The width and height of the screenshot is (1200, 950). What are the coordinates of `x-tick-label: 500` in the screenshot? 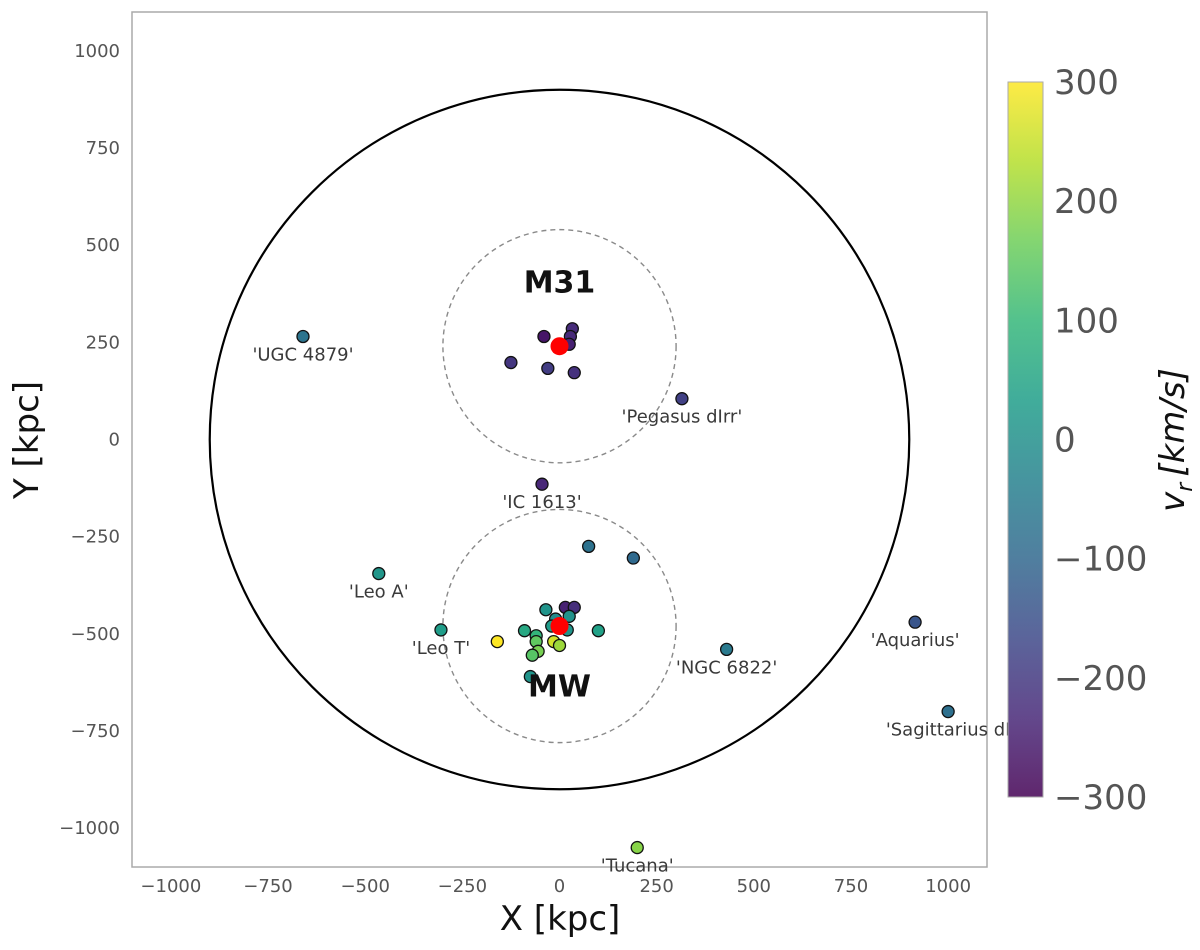 It's located at (754, 886).